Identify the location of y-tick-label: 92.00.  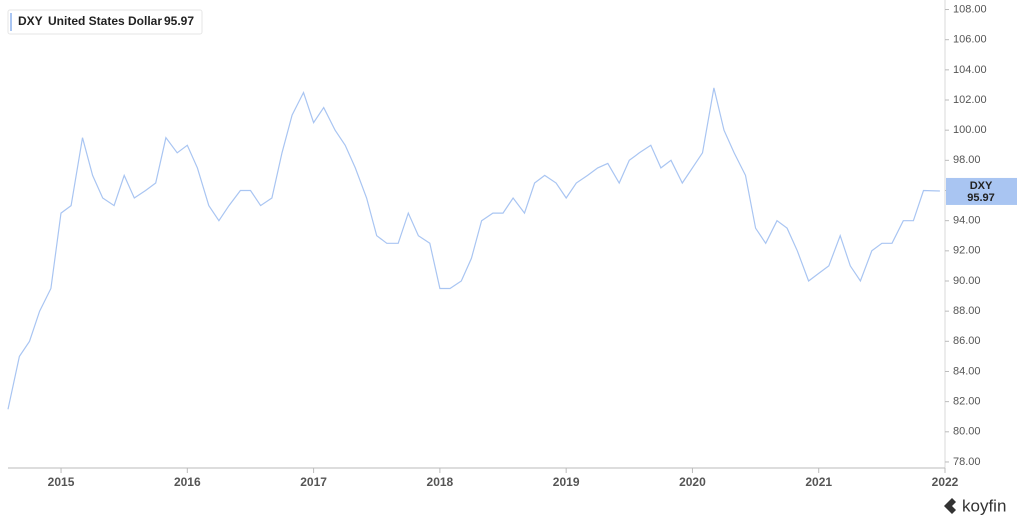
(967, 251).